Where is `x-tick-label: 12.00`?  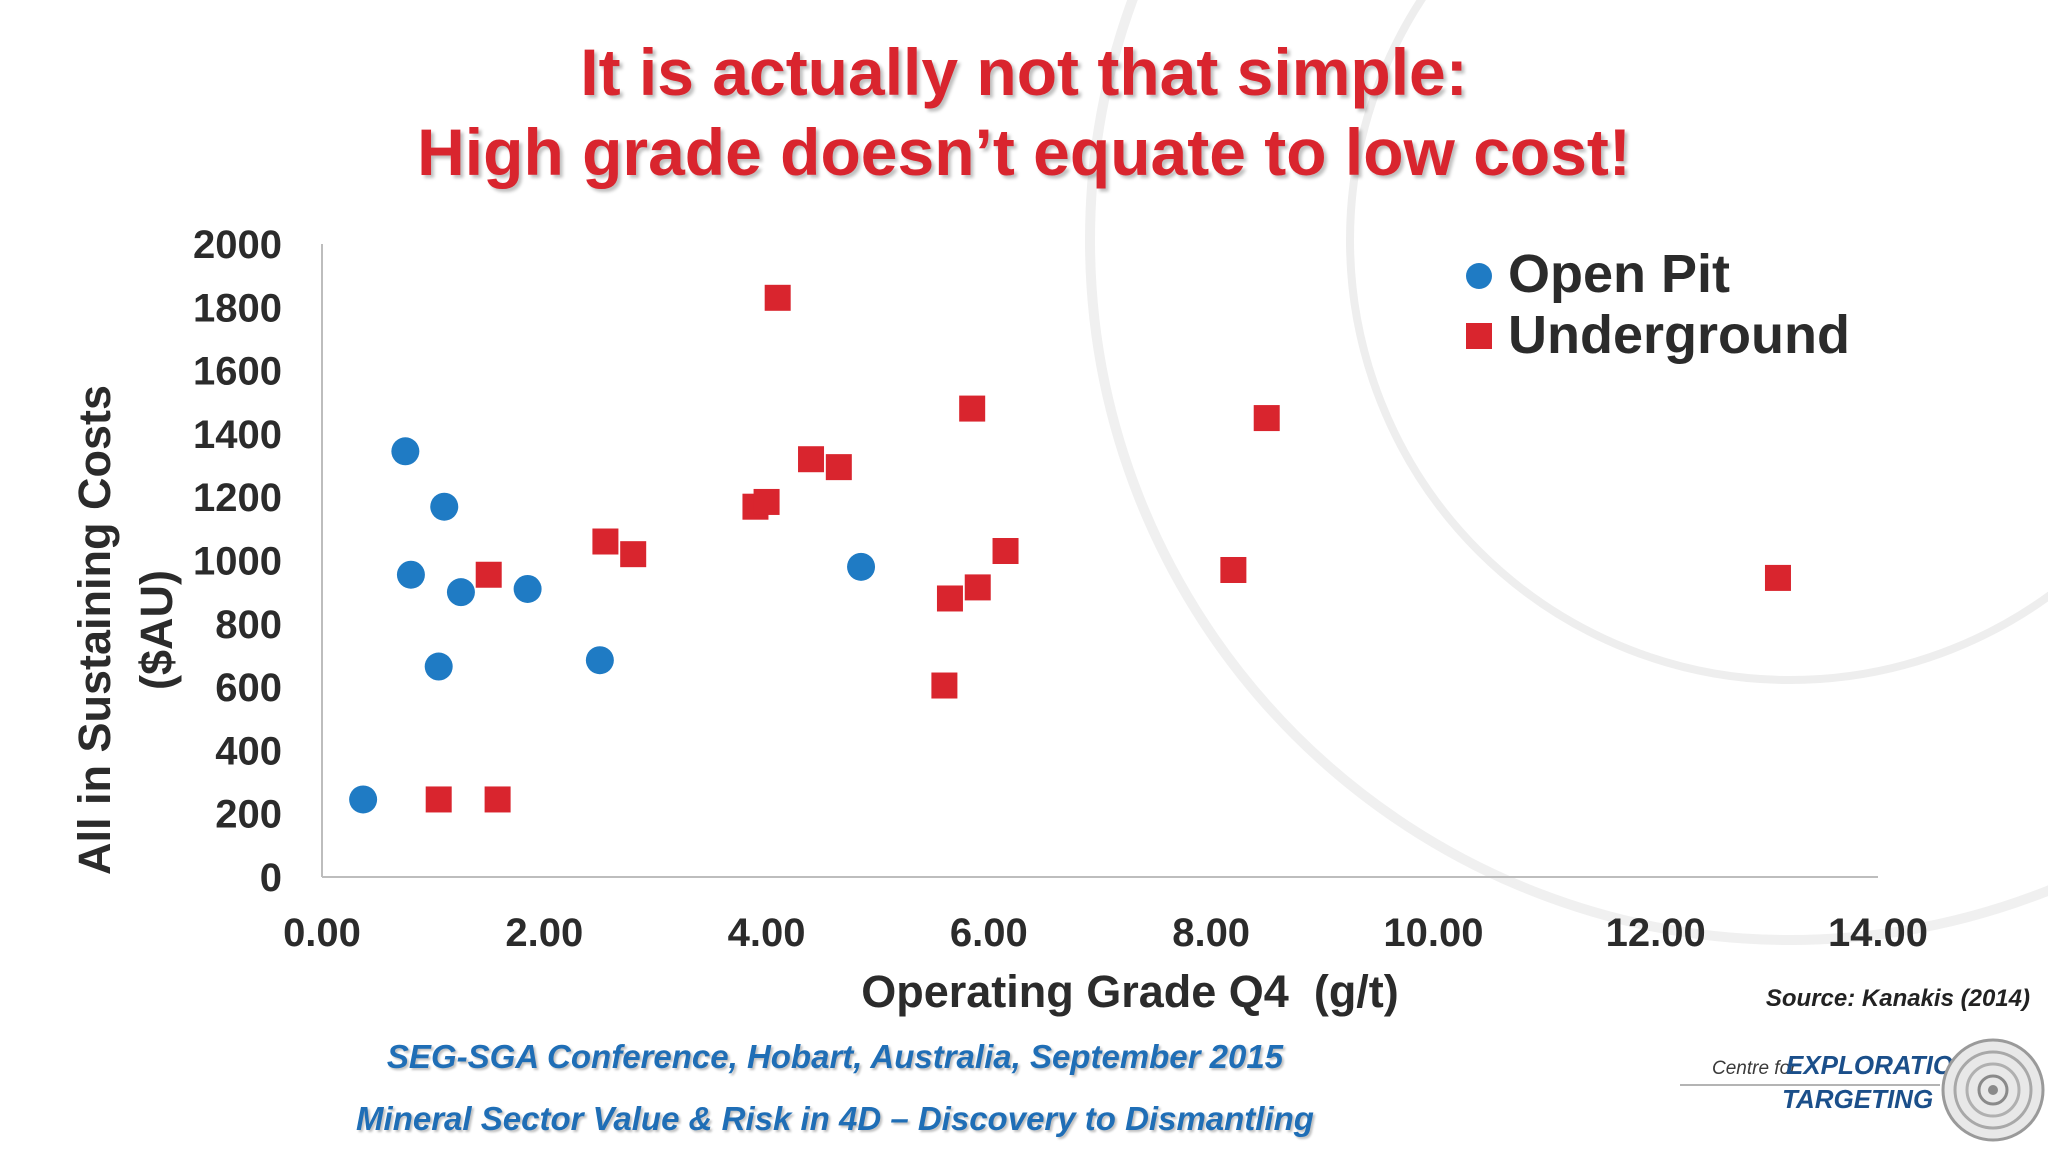
x-tick-label: 12.00 is located at coordinates (1656, 933).